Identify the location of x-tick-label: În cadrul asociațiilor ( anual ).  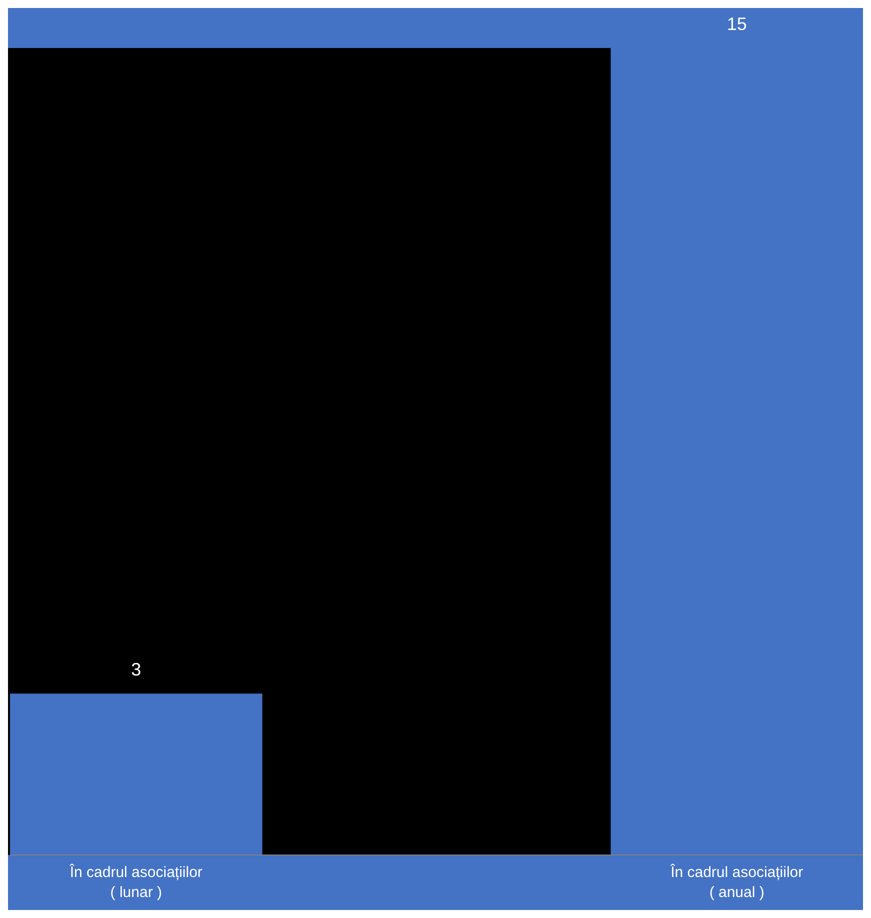
(737, 882).